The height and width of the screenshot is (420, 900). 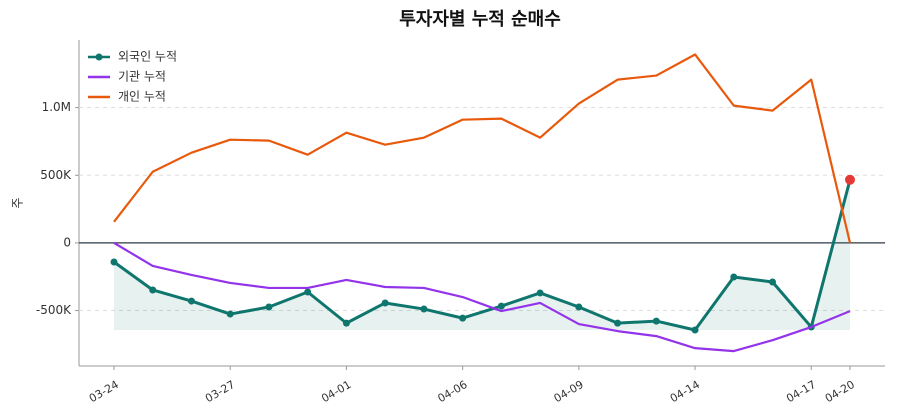 I want to click on x-tick-label: 04-20, so click(x=840, y=391).